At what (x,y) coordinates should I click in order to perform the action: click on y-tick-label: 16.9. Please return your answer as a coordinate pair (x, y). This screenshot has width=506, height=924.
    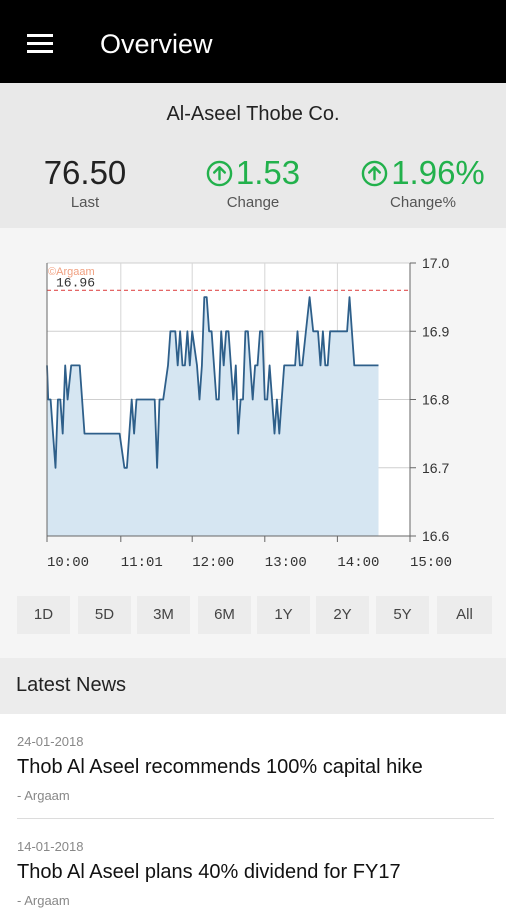
    Looking at the image, I should click on (435, 331).